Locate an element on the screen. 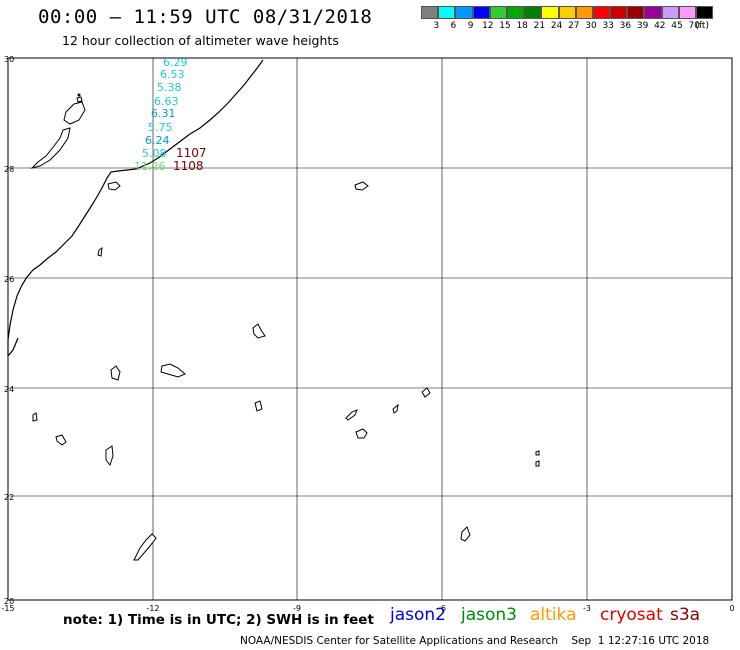 The image size is (740, 650). longitude-label: -15 is located at coordinates (7, 608).